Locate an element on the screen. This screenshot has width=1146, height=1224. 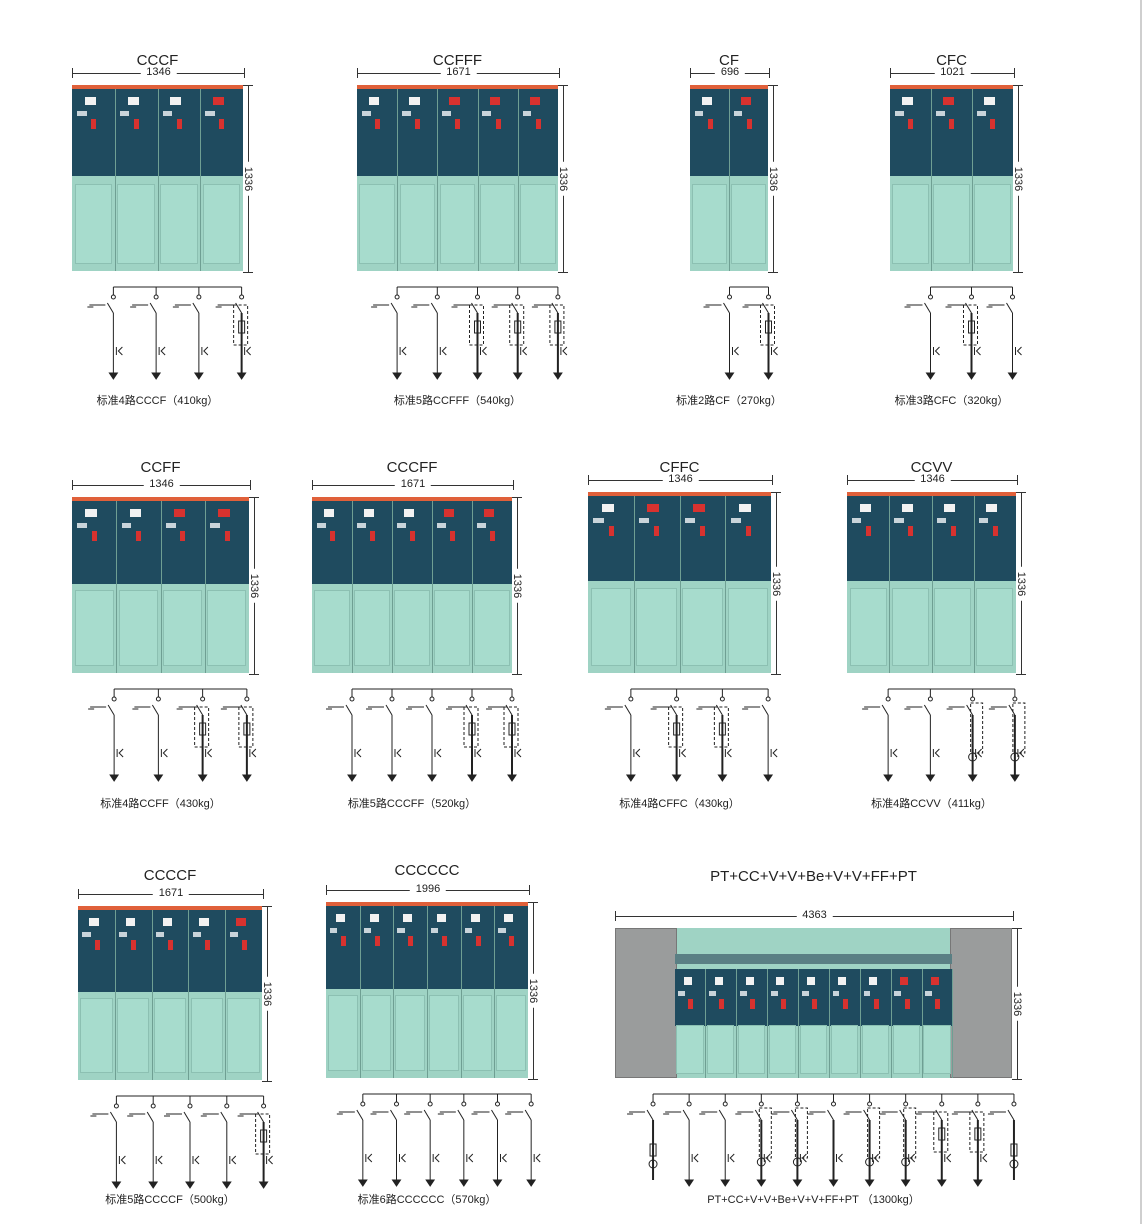
width-dimension: 1346 is located at coordinates (158, 72).